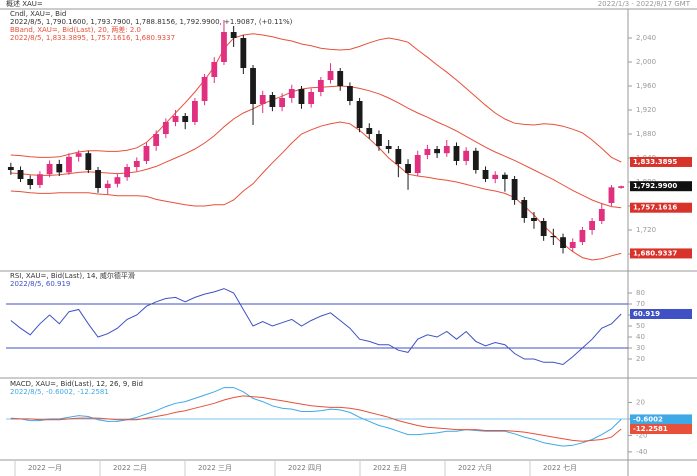 This screenshot has width=697, height=476. I want to click on y-tick-label: 1,920, so click(646, 110).